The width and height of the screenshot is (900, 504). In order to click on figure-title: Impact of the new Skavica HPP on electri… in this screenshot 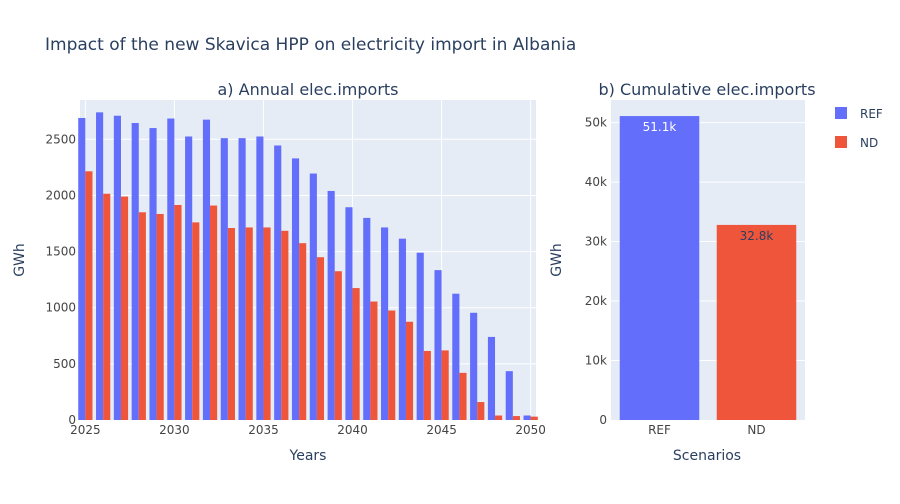, I will do `click(310, 45)`.